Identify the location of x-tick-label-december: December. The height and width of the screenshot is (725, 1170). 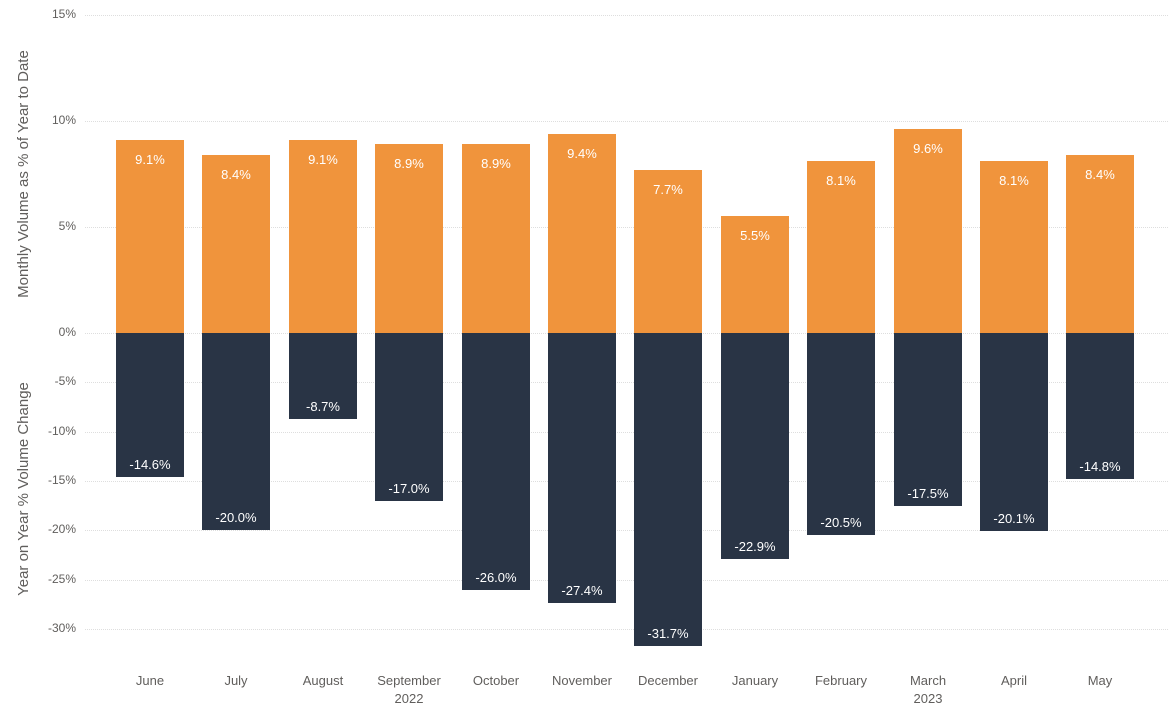
(668, 681).